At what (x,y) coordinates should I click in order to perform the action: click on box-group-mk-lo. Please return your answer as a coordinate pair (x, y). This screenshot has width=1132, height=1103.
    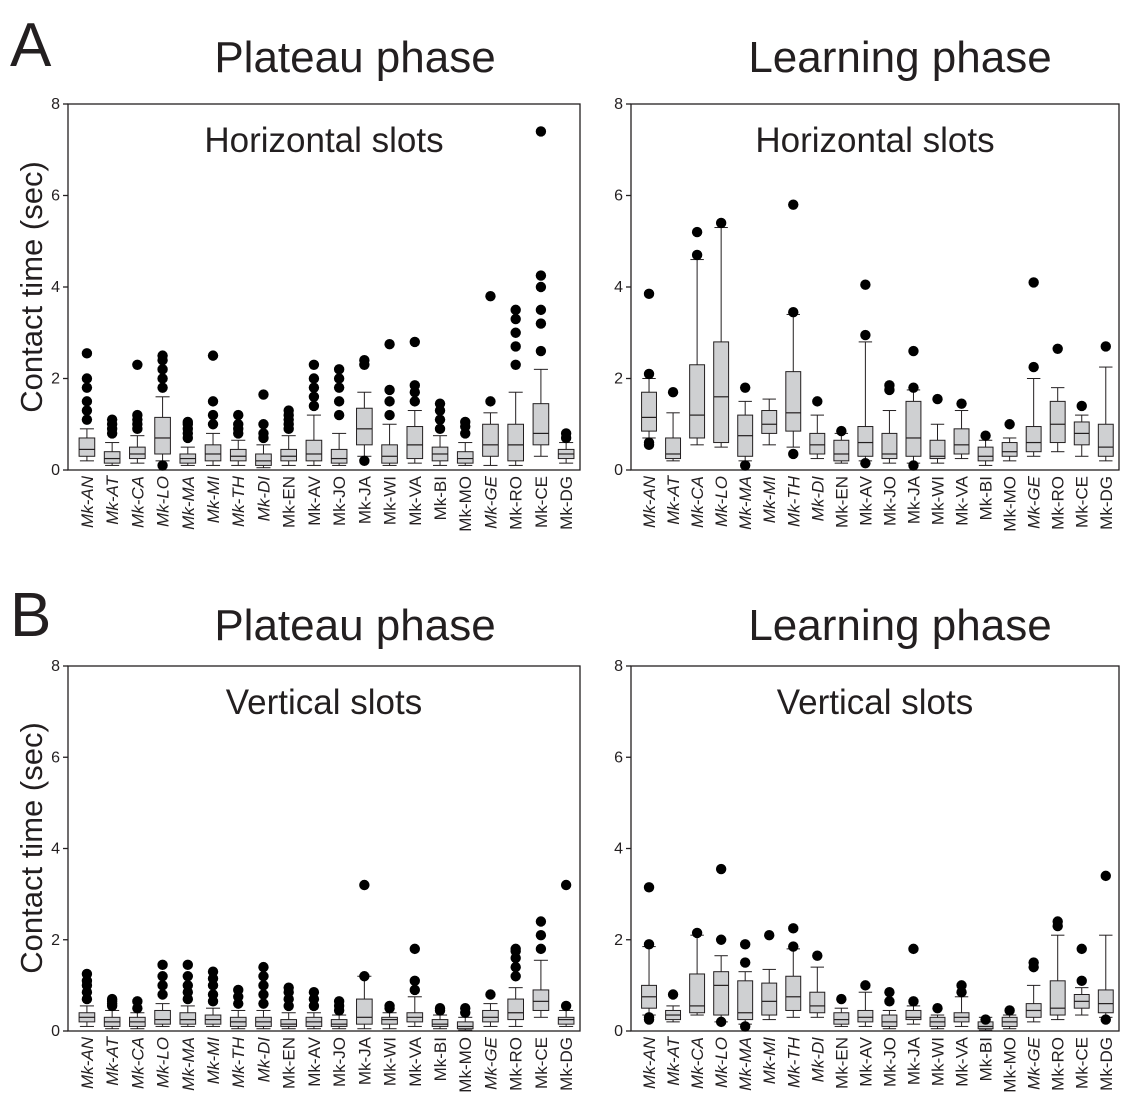
    Looking at the image, I should click on (162, 410).